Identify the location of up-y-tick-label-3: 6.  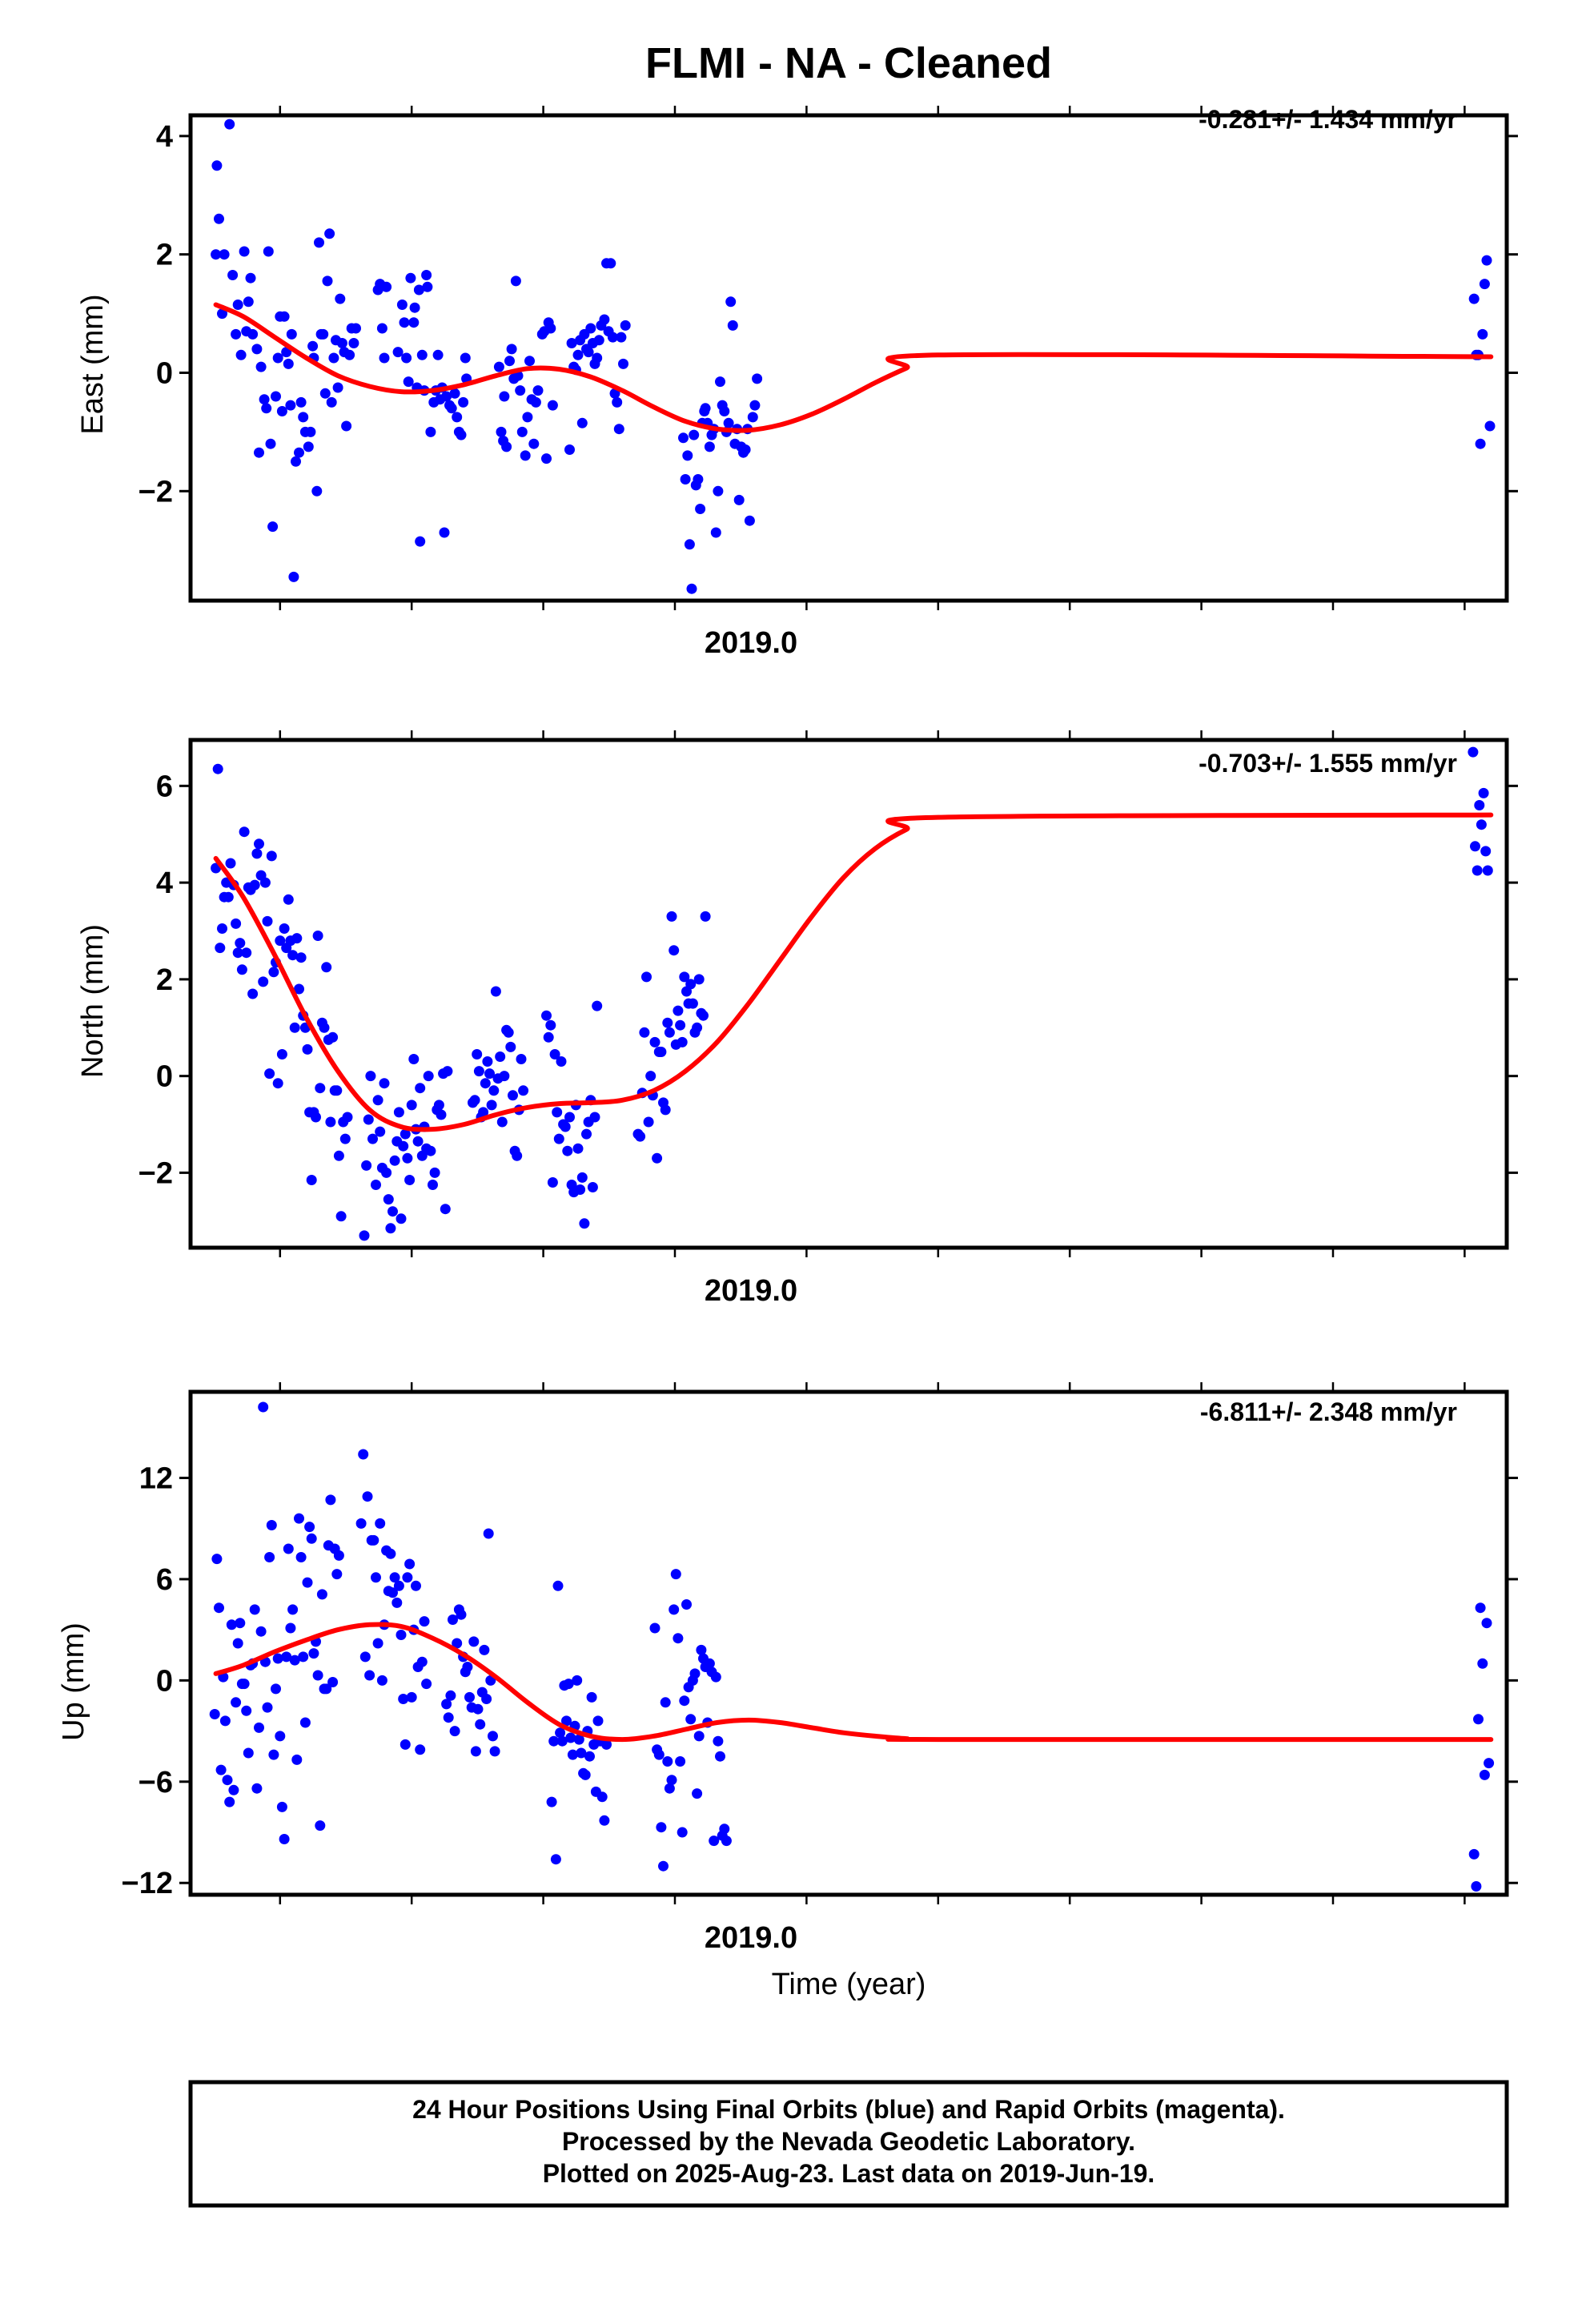
(164, 1580).